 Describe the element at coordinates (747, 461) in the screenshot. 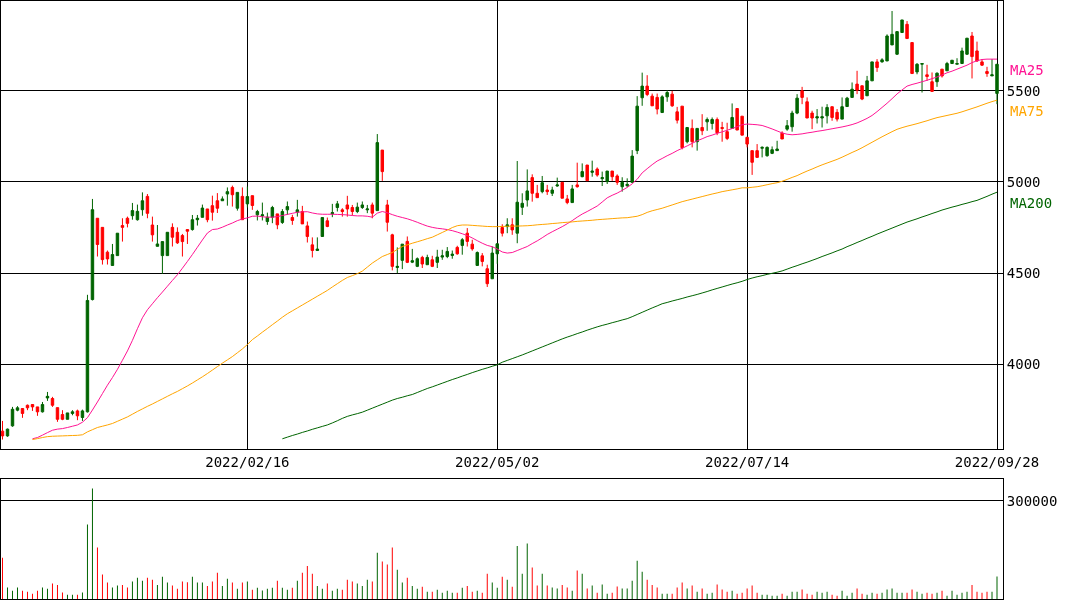

I see `x-tick-label: 2022/07/14` at that location.